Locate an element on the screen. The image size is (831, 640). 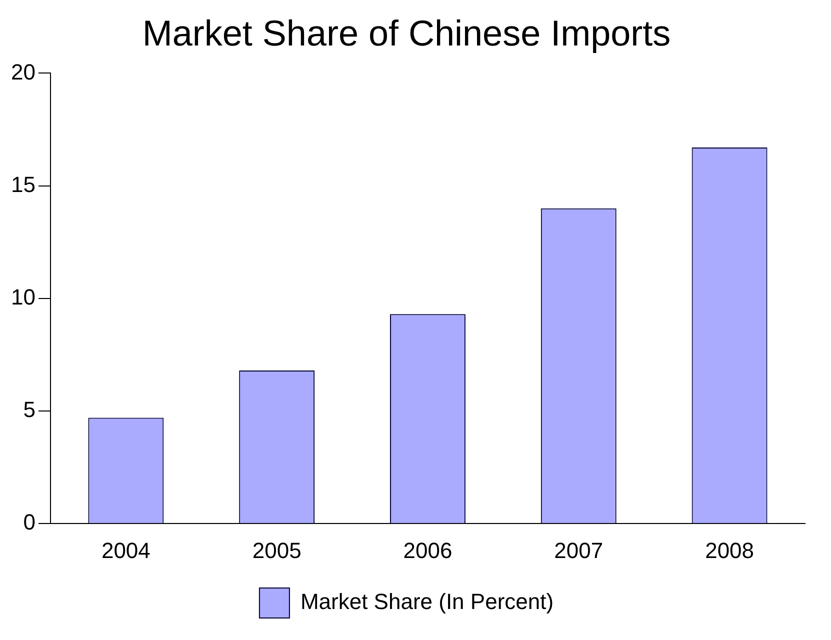
y-tick-label: 10 is located at coordinates (23, 297).